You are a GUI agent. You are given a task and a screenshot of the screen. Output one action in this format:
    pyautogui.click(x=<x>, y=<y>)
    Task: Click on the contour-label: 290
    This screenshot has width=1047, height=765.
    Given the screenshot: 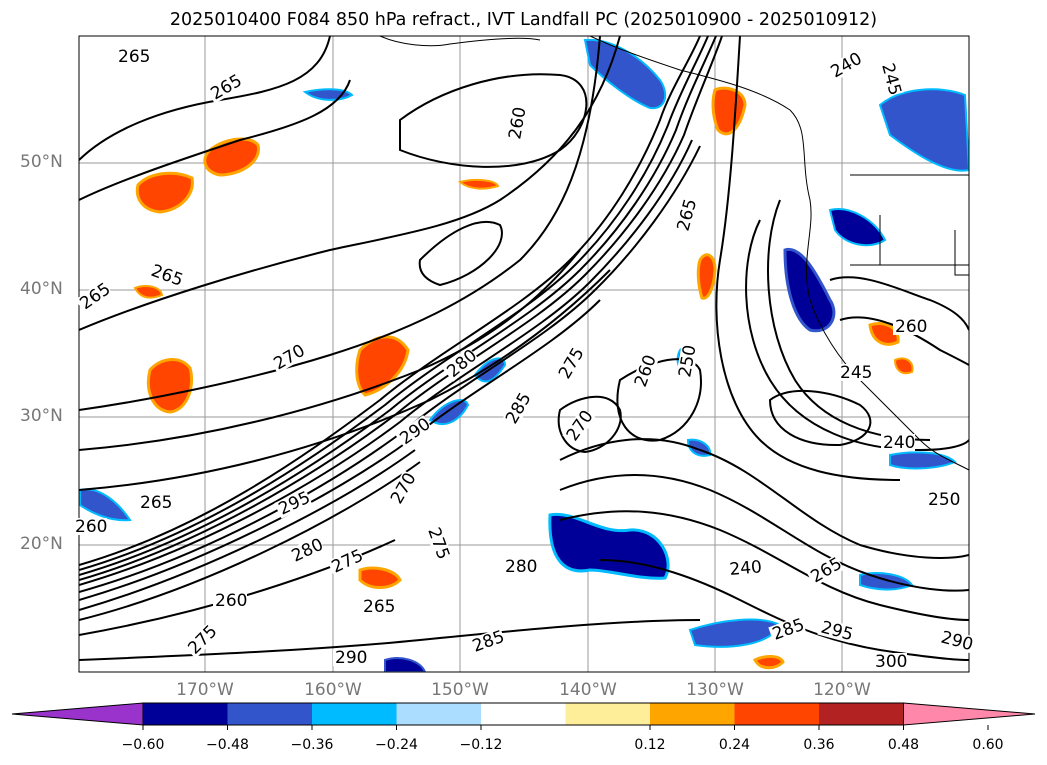 What is the action you would take?
    pyautogui.click(x=957, y=642)
    